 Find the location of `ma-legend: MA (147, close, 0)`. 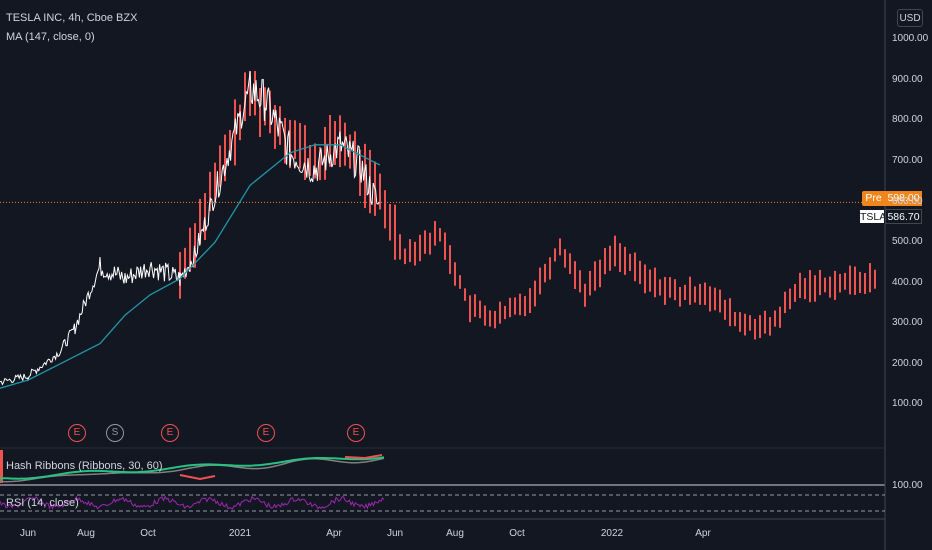

ma-legend: MA (147, close, 0) is located at coordinates (50, 37).